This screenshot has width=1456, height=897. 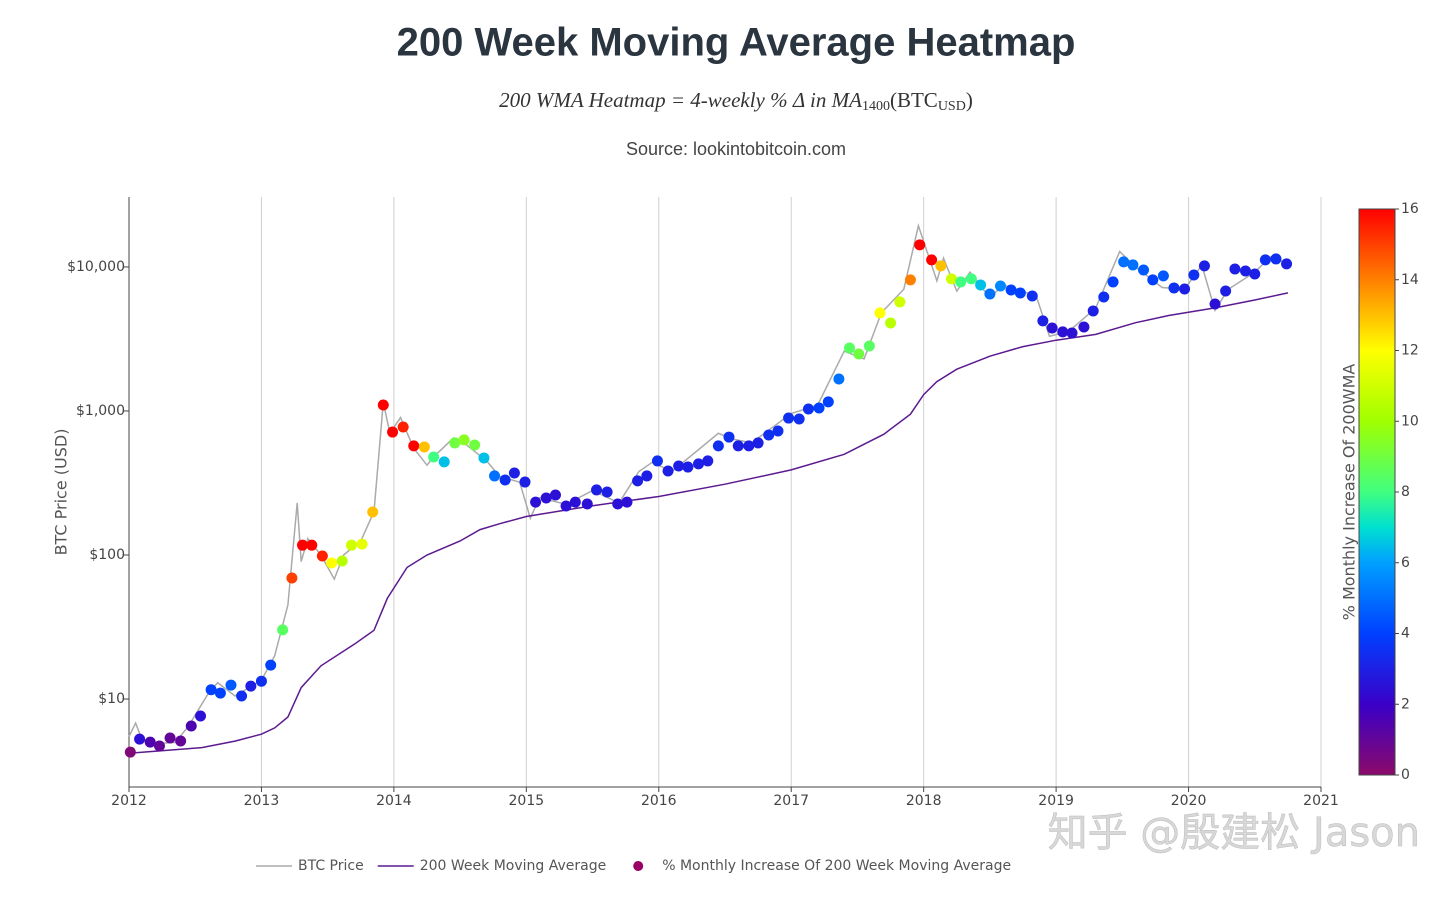 I want to click on watermark: 知乎 @殷建松 Jason, so click(x=1234, y=833).